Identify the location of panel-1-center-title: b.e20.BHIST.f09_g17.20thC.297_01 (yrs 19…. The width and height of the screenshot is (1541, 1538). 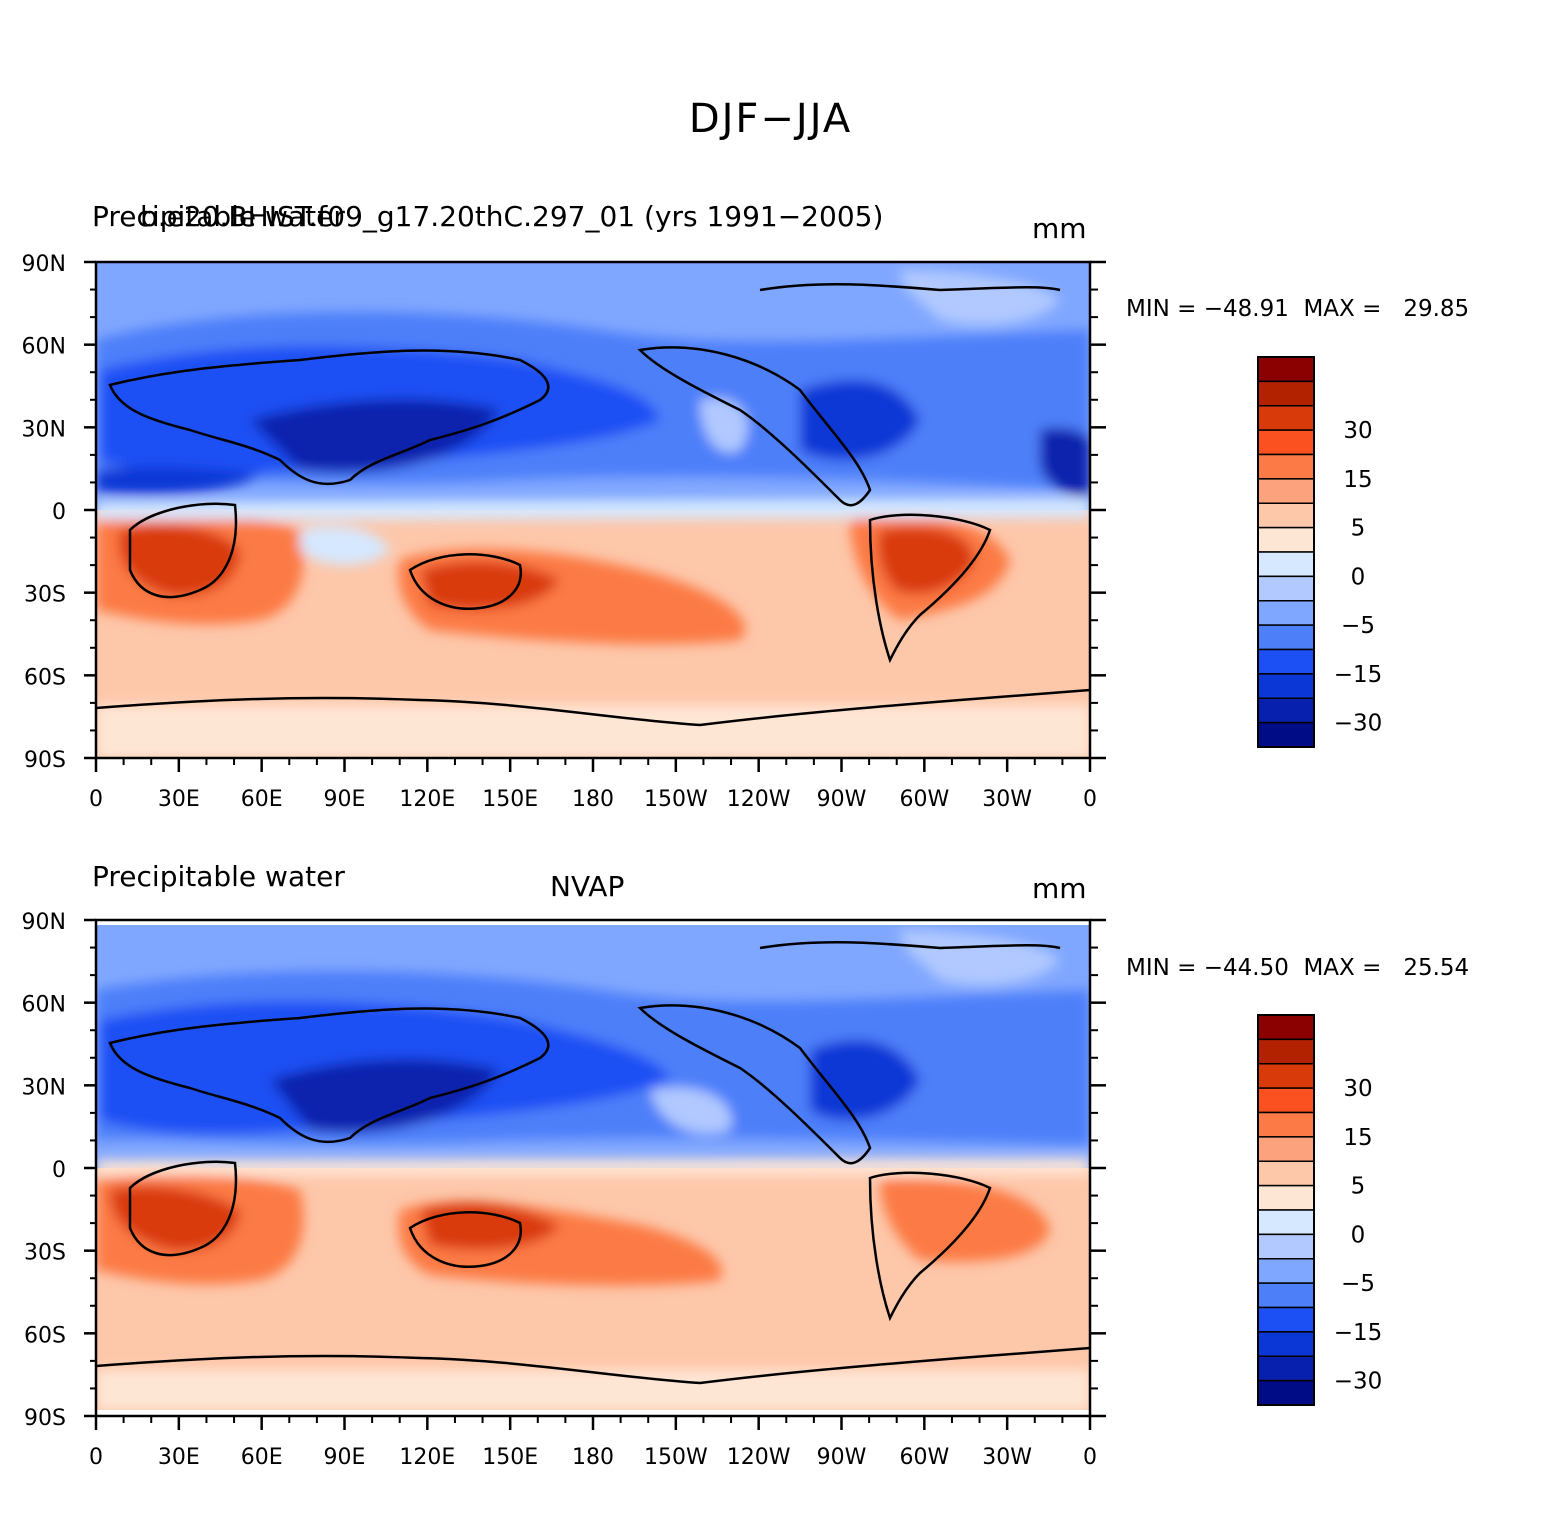
(512, 216).